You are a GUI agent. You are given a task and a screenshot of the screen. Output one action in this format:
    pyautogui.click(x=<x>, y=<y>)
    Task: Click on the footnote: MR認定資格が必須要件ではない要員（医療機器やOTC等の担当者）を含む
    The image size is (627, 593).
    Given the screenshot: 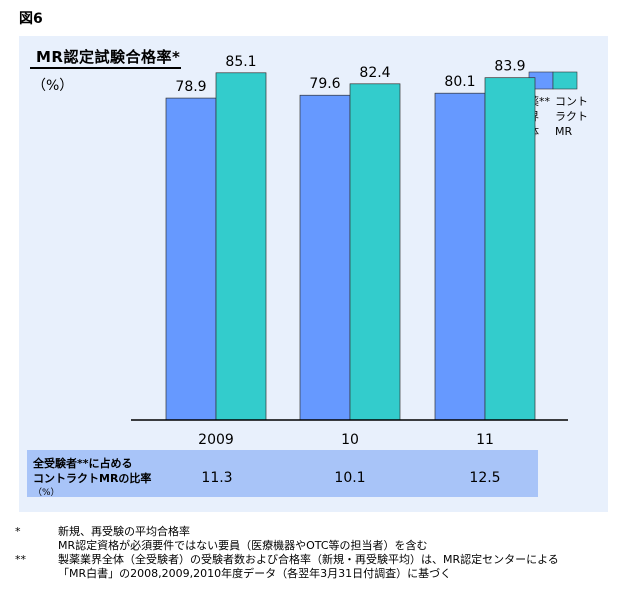 What is the action you would take?
    pyautogui.click(x=243, y=545)
    